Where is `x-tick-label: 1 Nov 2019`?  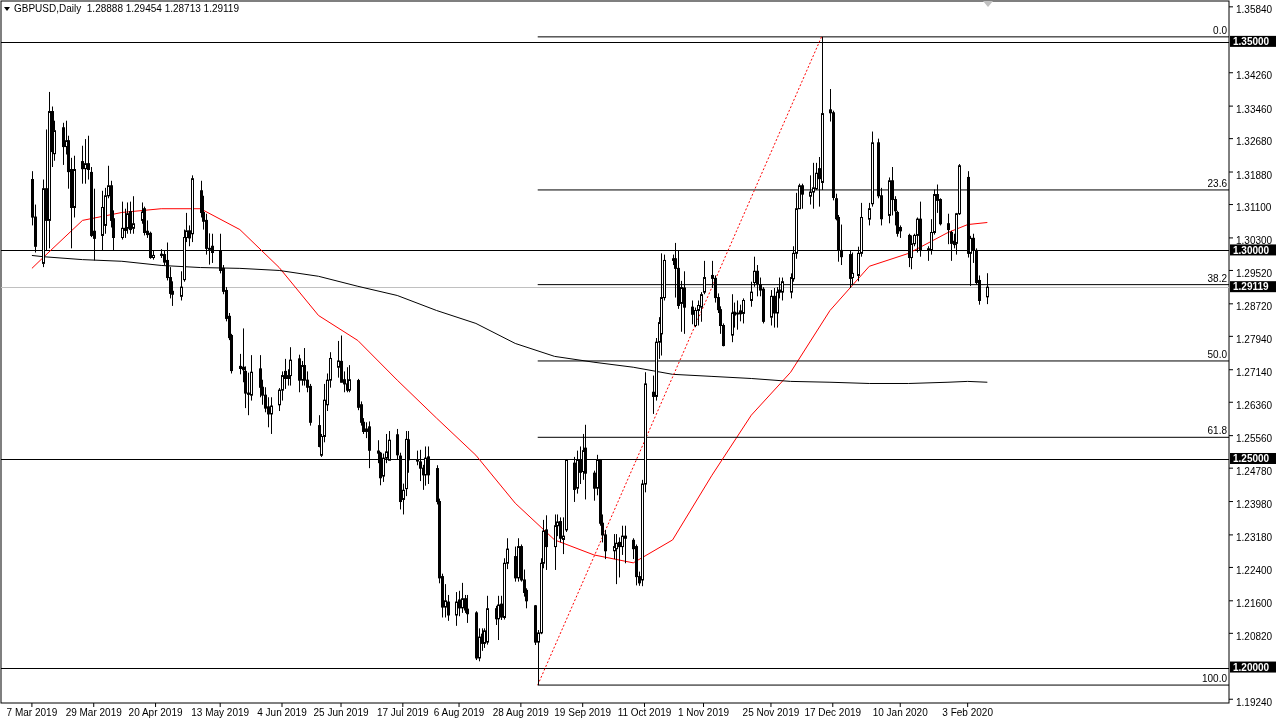
x-tick-label: 1 Nov 2019 is located at coordinates (703, 712).